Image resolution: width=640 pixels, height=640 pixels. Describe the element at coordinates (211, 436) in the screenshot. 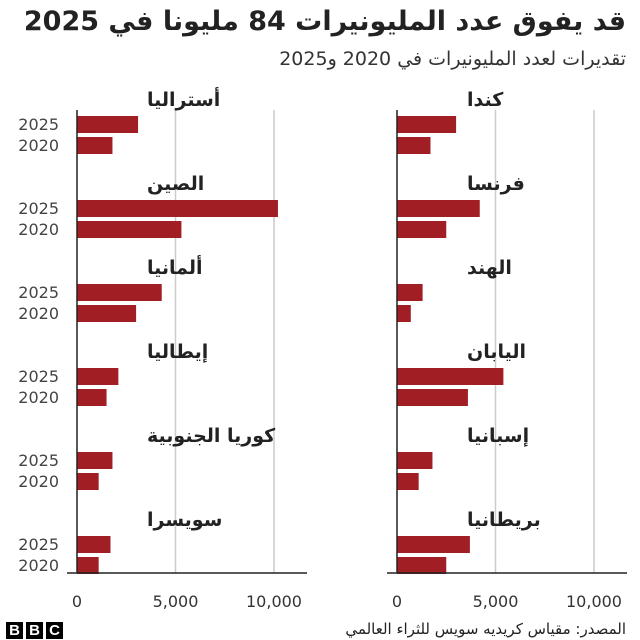

I see `country-label: كوريا الجنوبية` at that location.